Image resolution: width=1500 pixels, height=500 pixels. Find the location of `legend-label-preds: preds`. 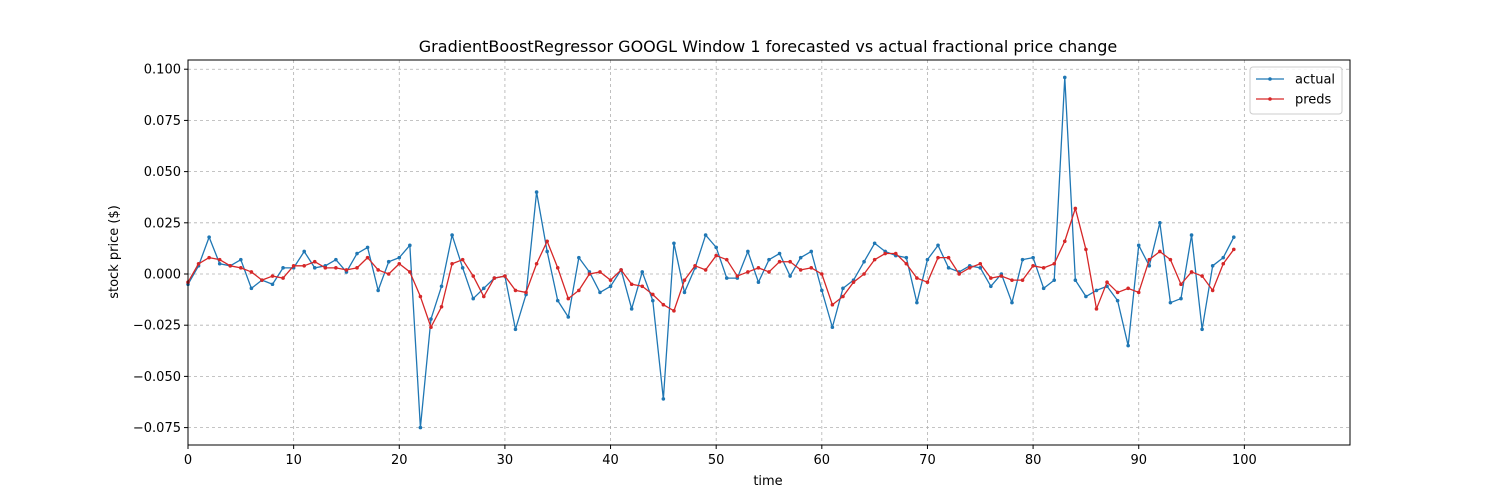

legend-label-preds: preds is located at coordinates (1313, 100).